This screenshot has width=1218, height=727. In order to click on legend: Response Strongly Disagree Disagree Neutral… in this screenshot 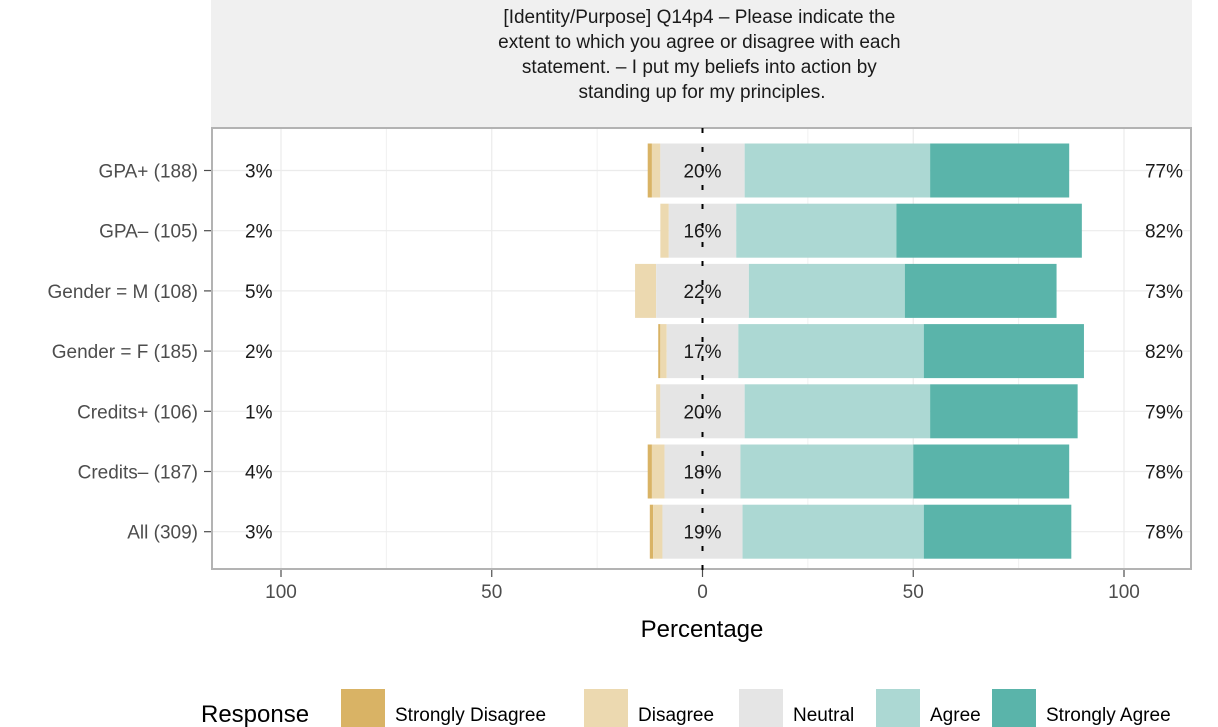, I will do `click(686, 708)`.